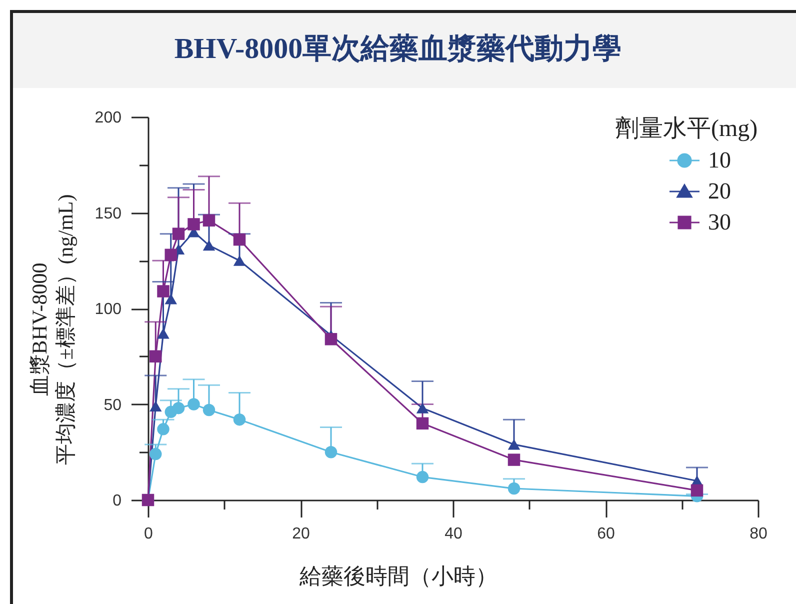  I want to click on x-tick-label: 80, so click(759, 534).